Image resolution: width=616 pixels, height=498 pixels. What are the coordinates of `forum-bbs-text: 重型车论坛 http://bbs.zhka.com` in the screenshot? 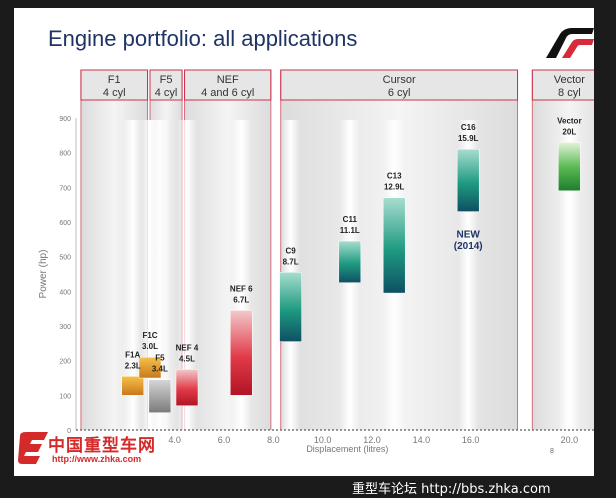 It's located at (451, 489).